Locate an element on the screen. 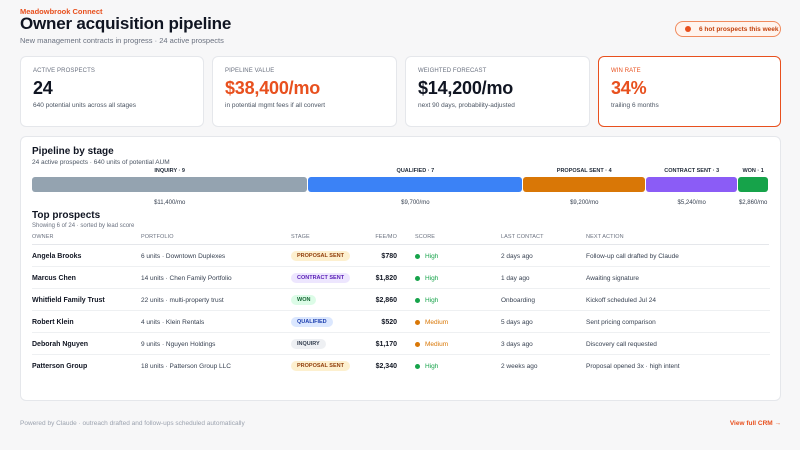  column-header-score: Score is located at coordinates (425, 237).